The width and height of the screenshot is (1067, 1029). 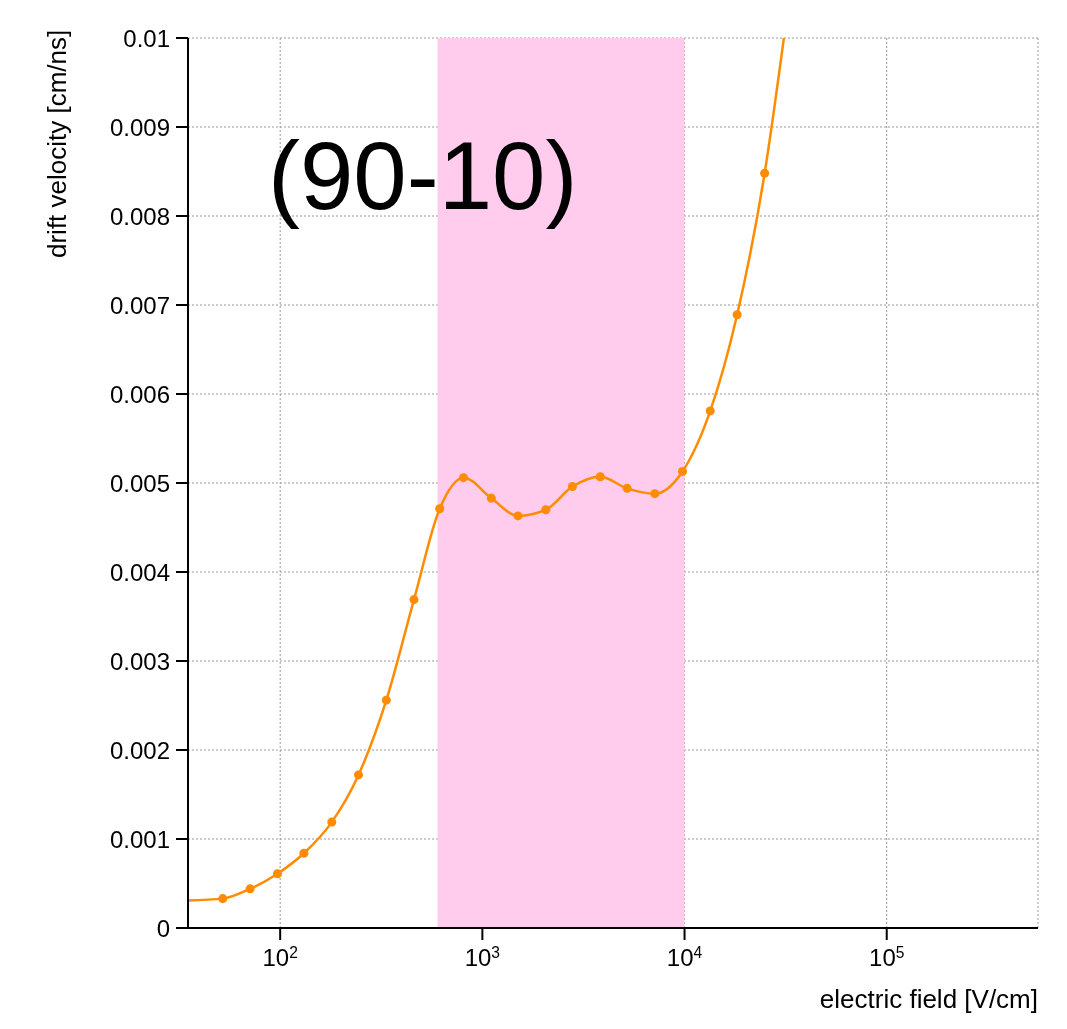 I want to click on y-tick-label: 0.009, so click(x=139, y=127).